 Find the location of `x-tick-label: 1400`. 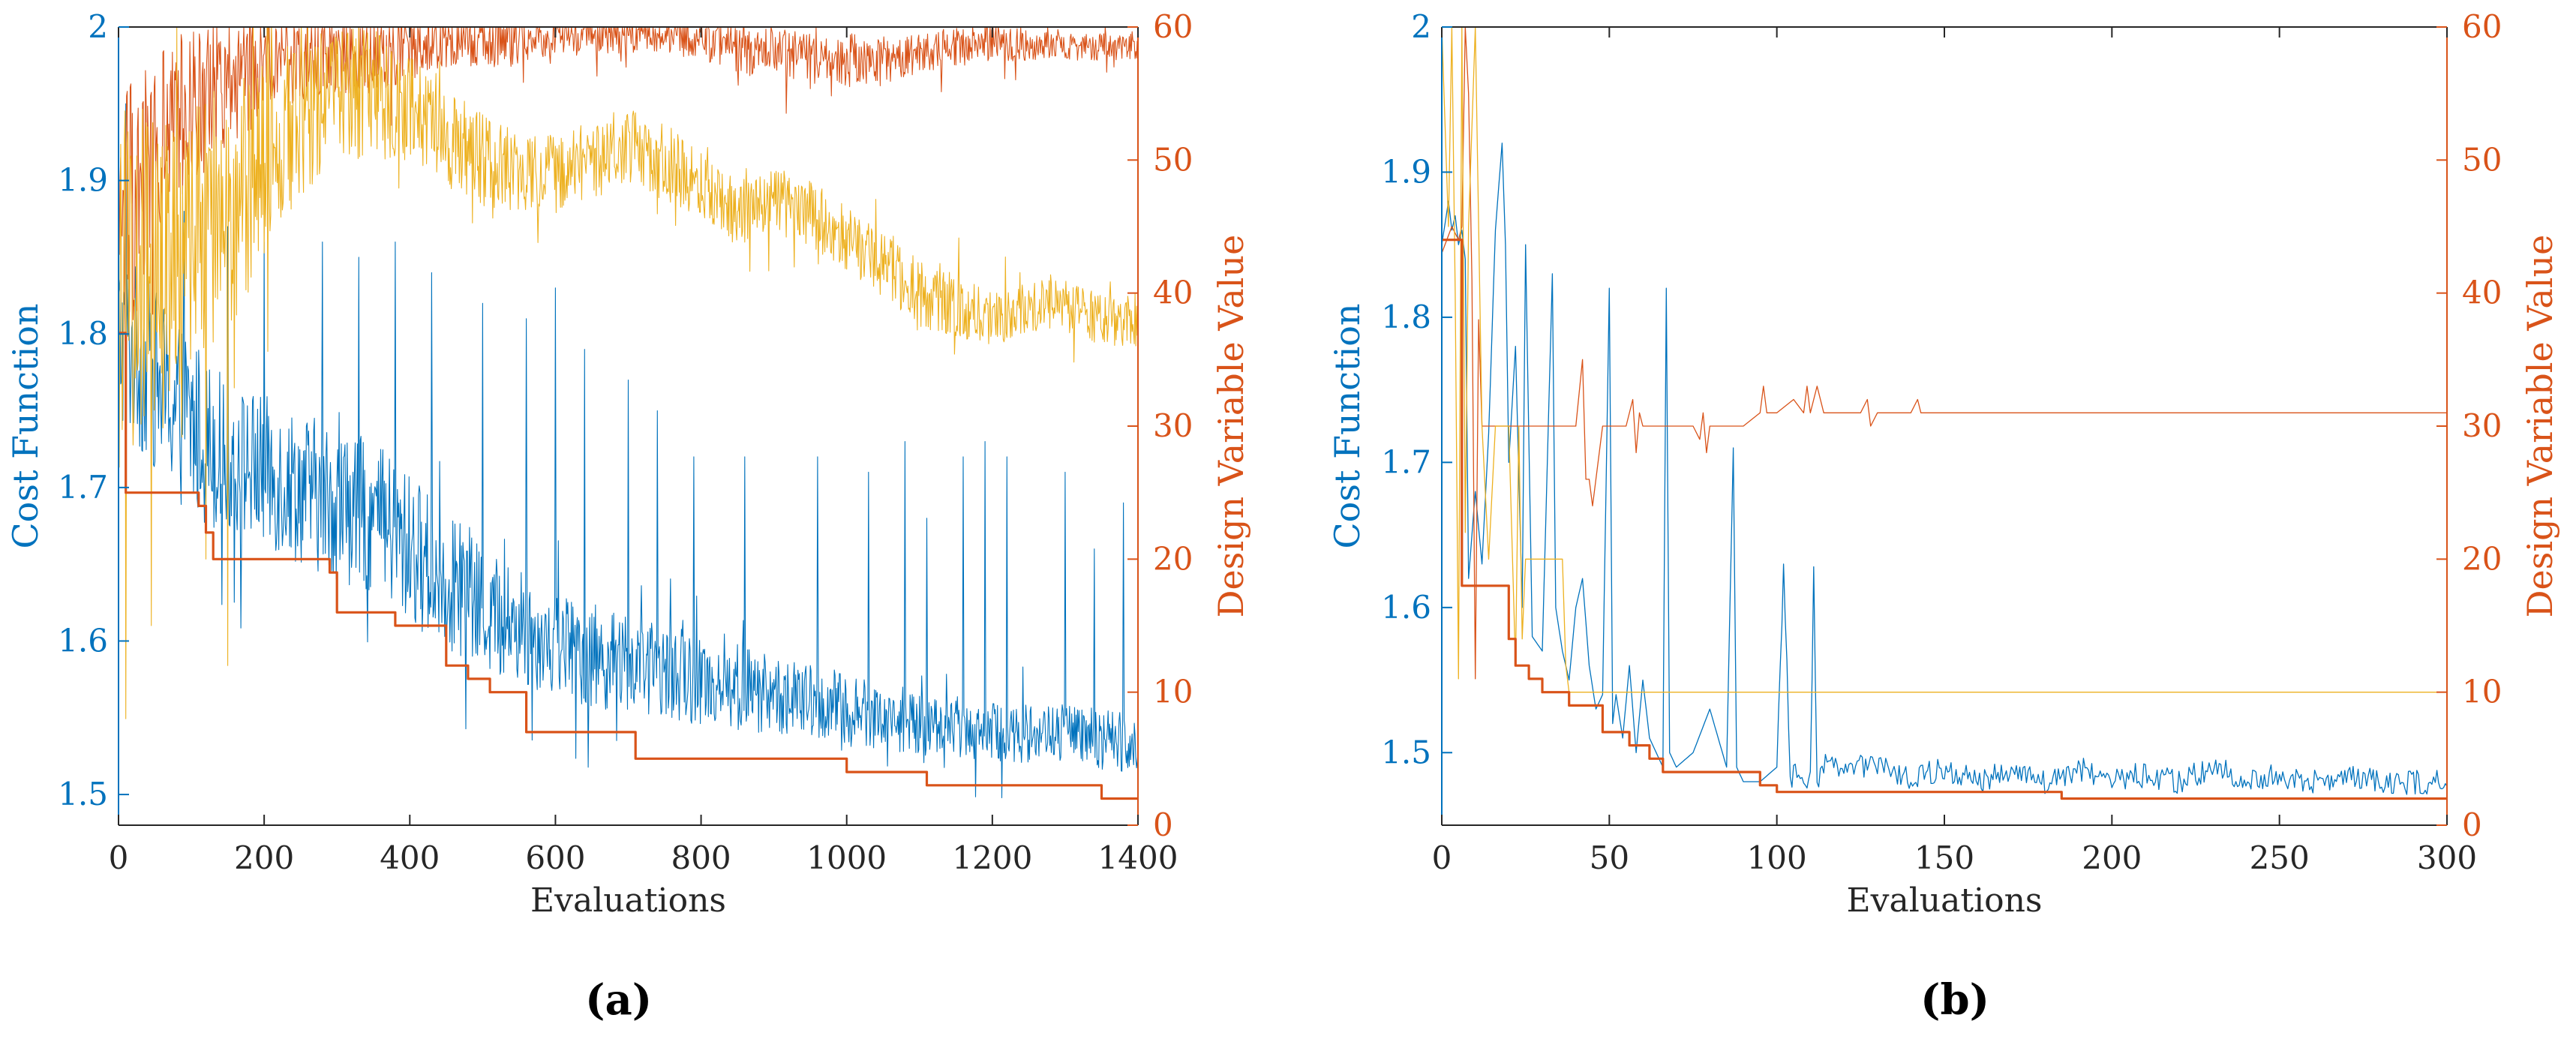

x-tick-label: 1400 is located at coordinates (1138, 857).